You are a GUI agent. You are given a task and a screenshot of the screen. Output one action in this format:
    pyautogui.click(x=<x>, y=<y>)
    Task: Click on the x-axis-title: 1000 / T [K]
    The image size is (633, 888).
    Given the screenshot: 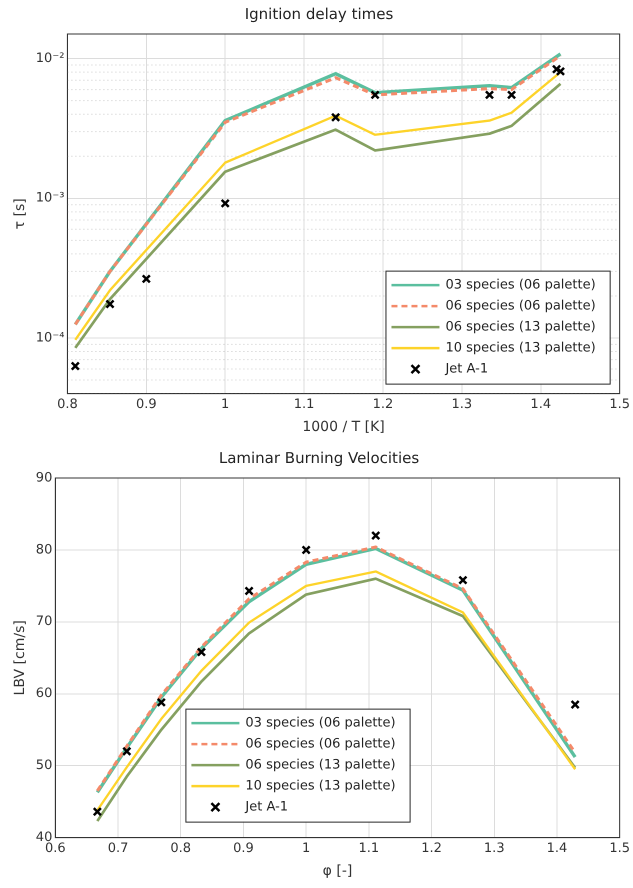 What is the action you would take?
    pyautogui.click(x=343, y=427)
    